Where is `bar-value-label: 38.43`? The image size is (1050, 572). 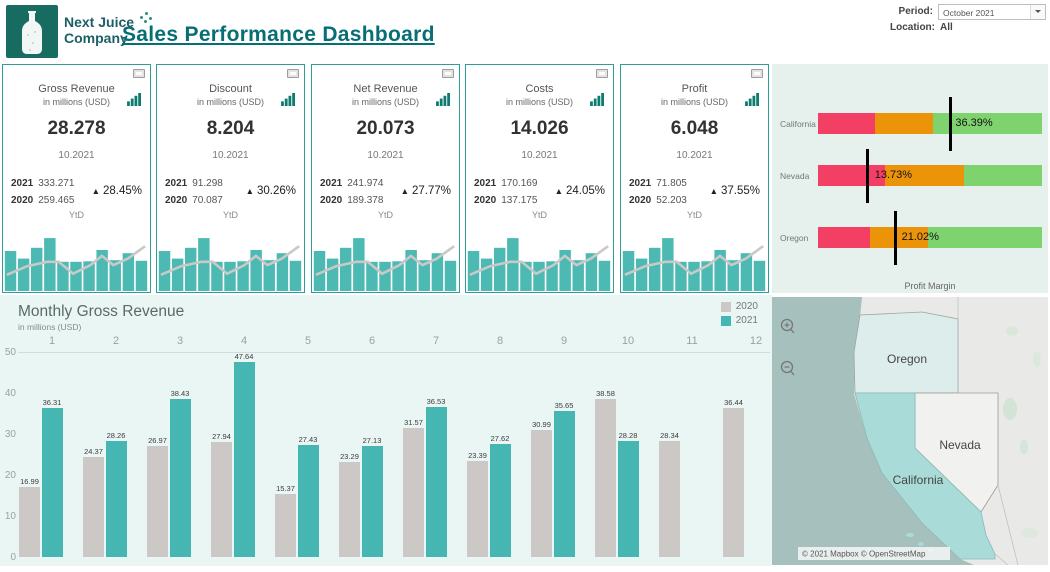 bar-value-label: 38.43 is located at coordinates (180, 394).